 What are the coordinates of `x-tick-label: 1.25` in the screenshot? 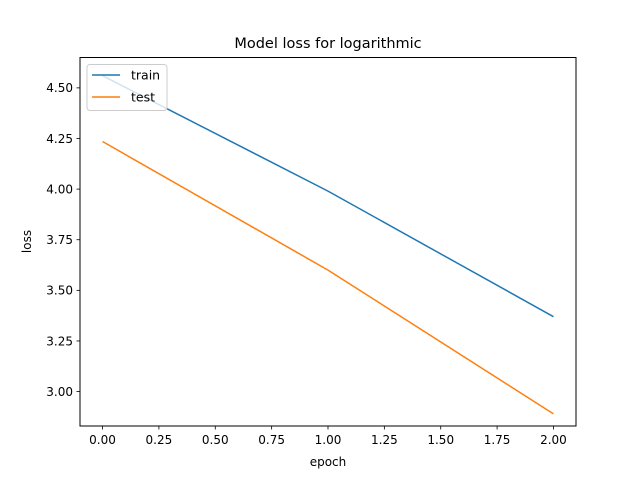 It's located at (384, 440).